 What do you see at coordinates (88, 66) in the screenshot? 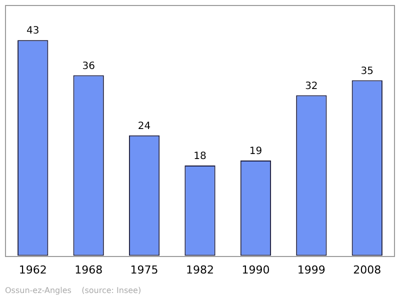
I see `data-label: 36` at bounding box center [88, 66].